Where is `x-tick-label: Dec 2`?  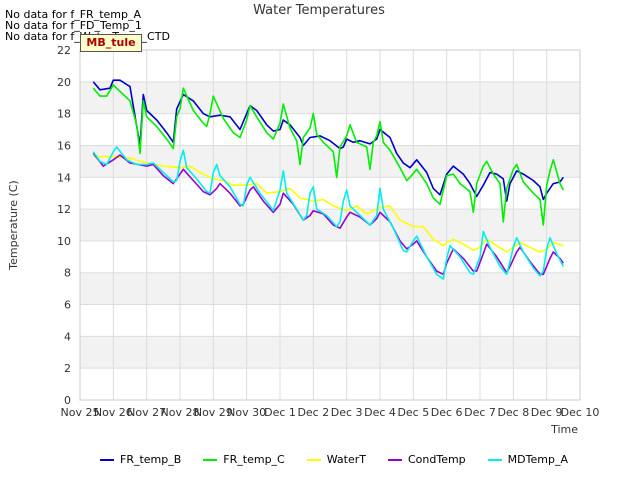
x-tick-label: Dec 2 is located at coordinates (313, 412).